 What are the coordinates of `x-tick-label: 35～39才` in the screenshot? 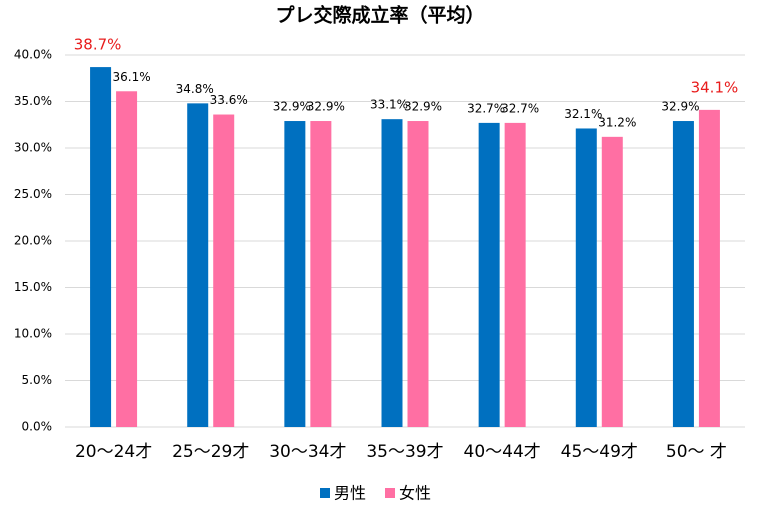 It's located at (404, 452).